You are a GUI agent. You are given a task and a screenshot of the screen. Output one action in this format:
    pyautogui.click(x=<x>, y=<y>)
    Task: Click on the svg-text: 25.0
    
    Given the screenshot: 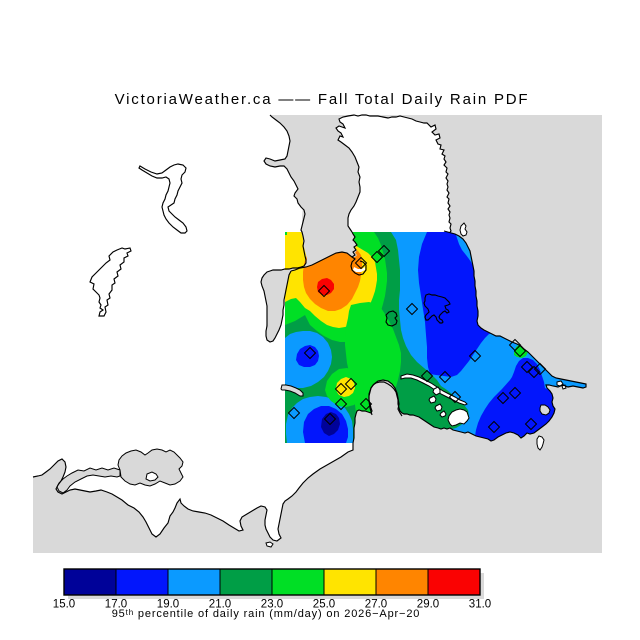 What is the action you would take?
    pyautogui.click(x=324, y=605)
    